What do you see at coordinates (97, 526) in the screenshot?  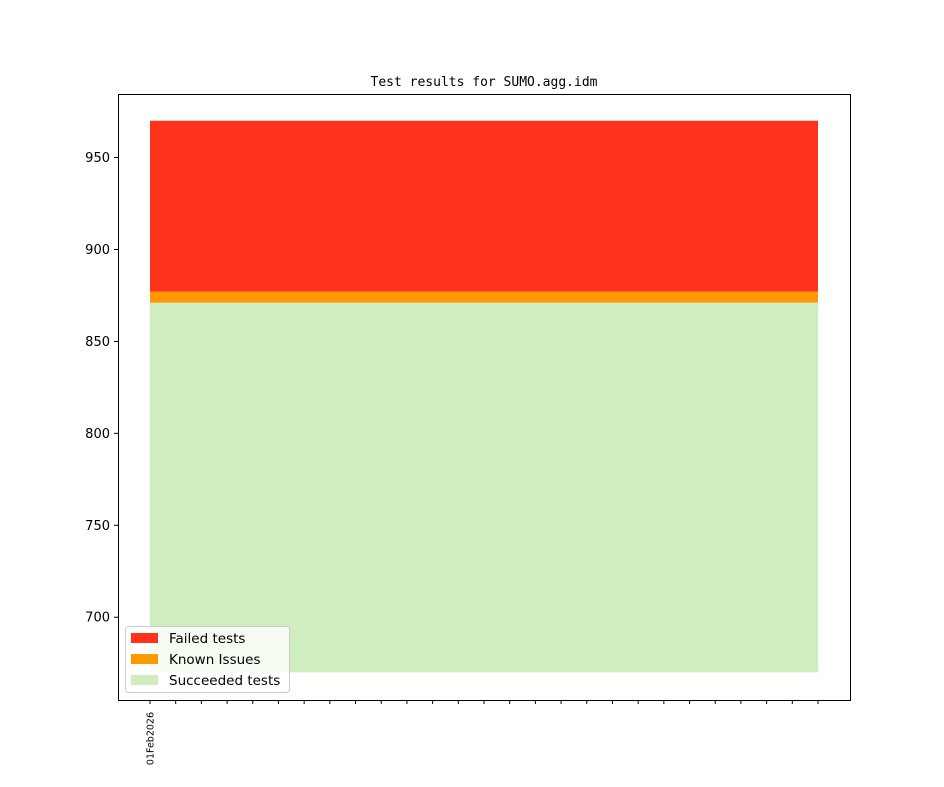 I see `y-tick-label: 750` at bounding box center [97, 526].